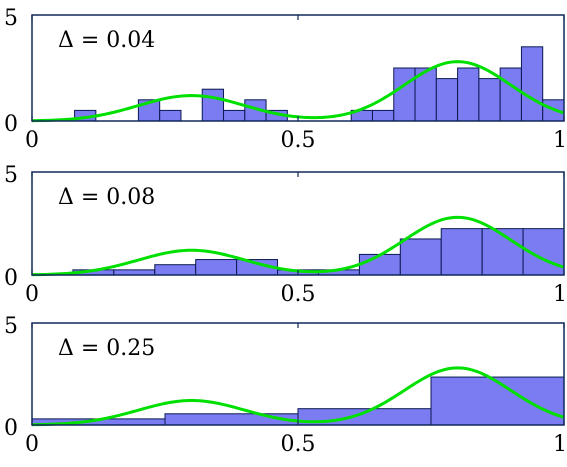 Image resolution: width=567 pixels, height=467 pixels. What do you see at coordinates (106, 348) in the screenshot?
I see `panel-title: Δ = 0.25` at bounding box center [106, 348].